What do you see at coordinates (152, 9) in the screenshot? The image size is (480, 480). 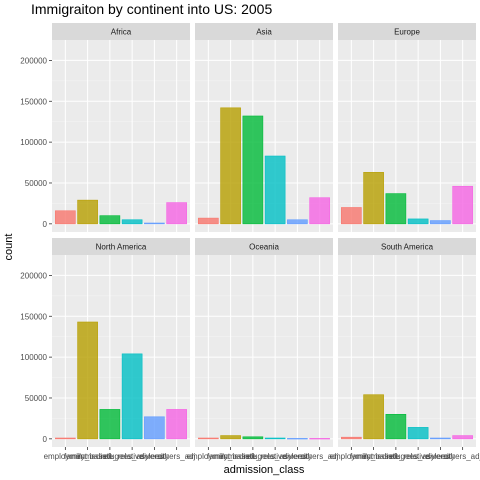 I see `chart-title: Immigraiton by continent into US: 2005` at bounding box center [152, 9].